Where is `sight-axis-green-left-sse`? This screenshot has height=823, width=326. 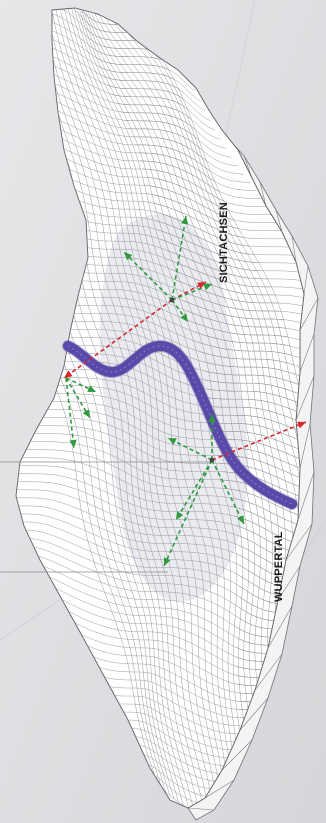
sight-axis-green-left-sse is located at coordinates (78, 398).